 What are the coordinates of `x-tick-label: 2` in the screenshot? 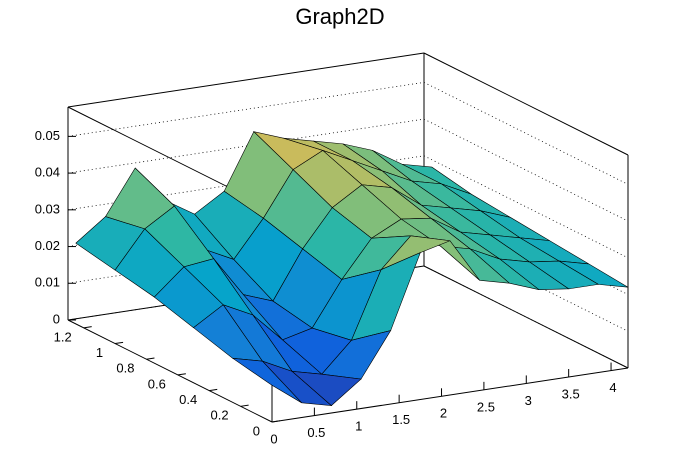 It's located at (443, 413).